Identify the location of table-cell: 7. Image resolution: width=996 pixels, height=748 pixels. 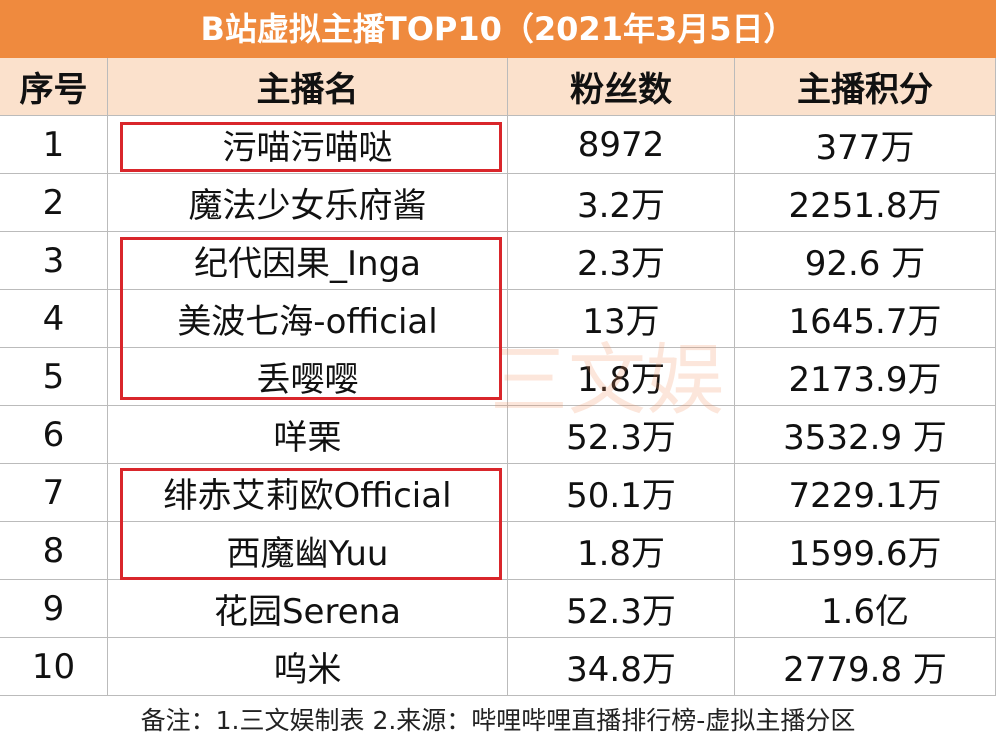
(54, 493).